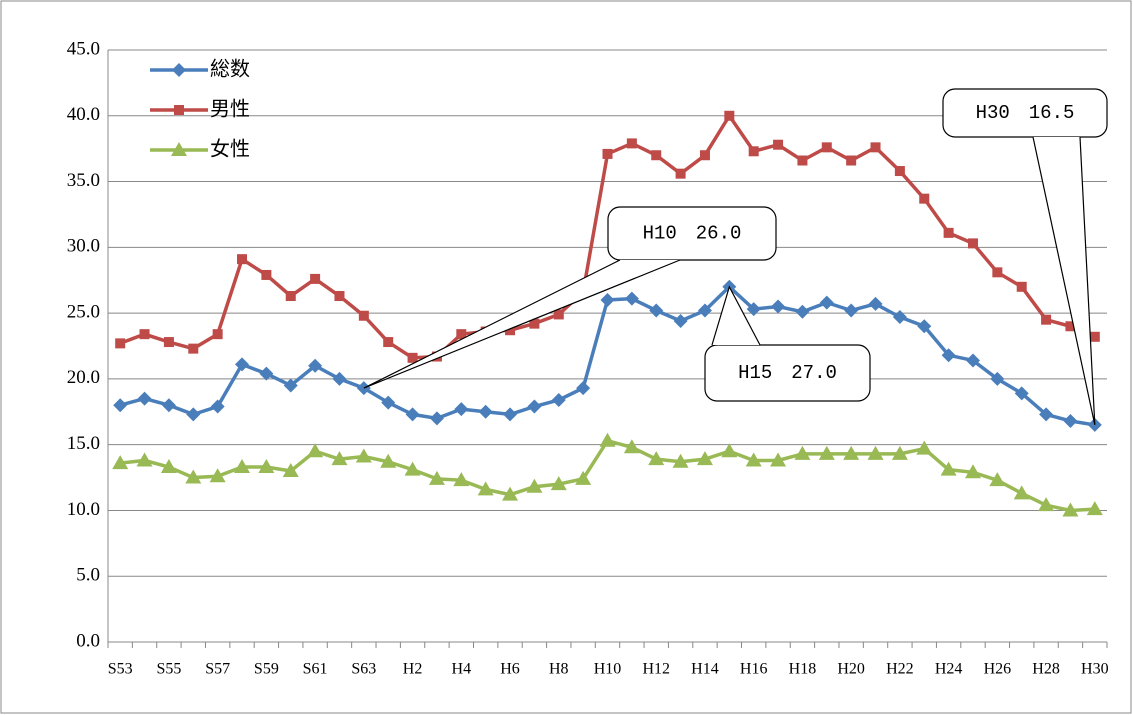 This screenshot has width=1133, height=715. What do you see at coordinates (83, 246) in the screenshot?
I see `y-tick-label: 30.0` at bounding box center [83, 246].